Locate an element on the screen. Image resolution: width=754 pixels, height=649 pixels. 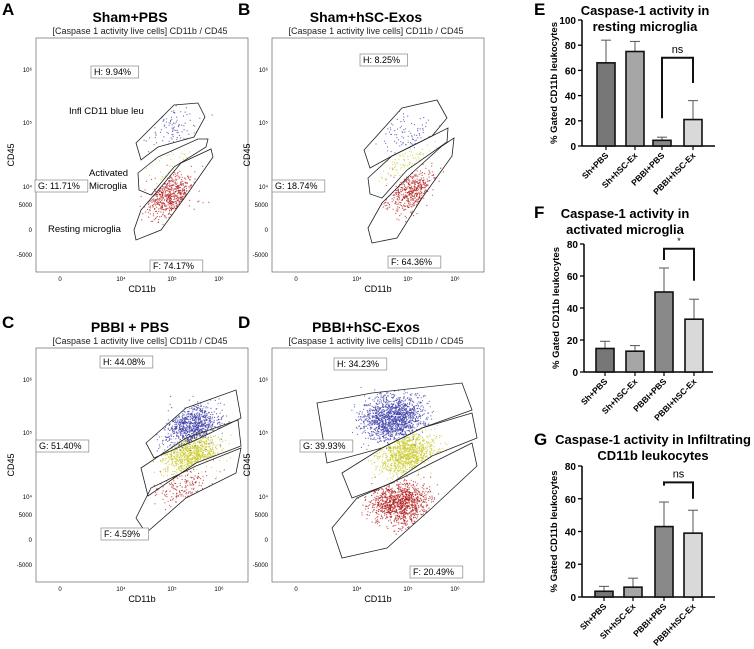
y-tick-label: 5000 is located at coordinates (26, 206).